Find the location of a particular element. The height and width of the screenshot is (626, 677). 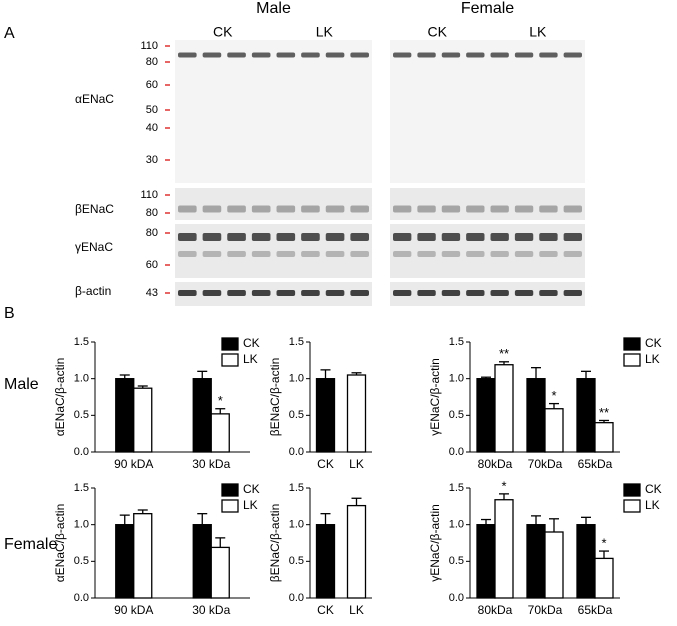

x-tick-label: CK is located at coordinates (325, 464).